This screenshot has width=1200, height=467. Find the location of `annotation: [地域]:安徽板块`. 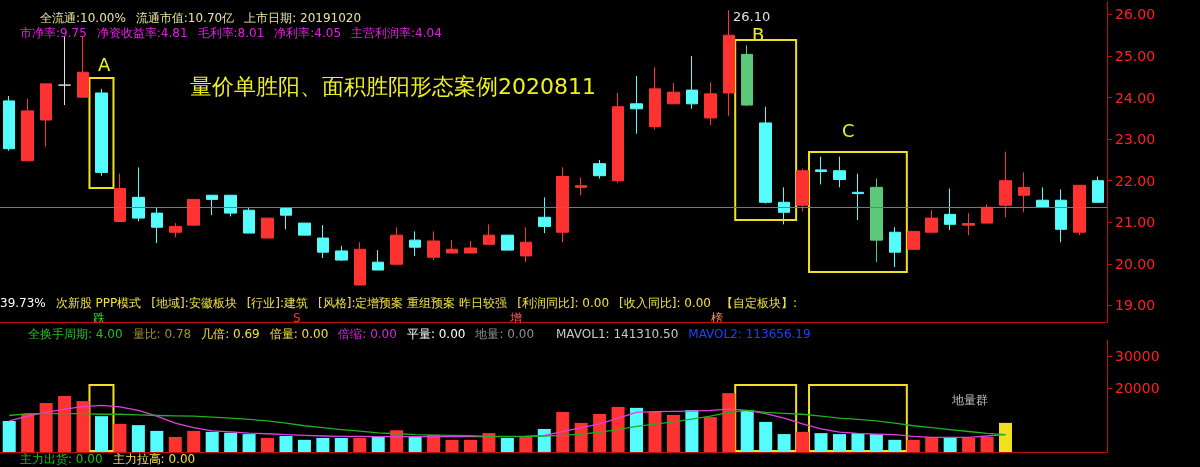

annotation: [地域]:安徽板块 is located at coordinates (194, 303).